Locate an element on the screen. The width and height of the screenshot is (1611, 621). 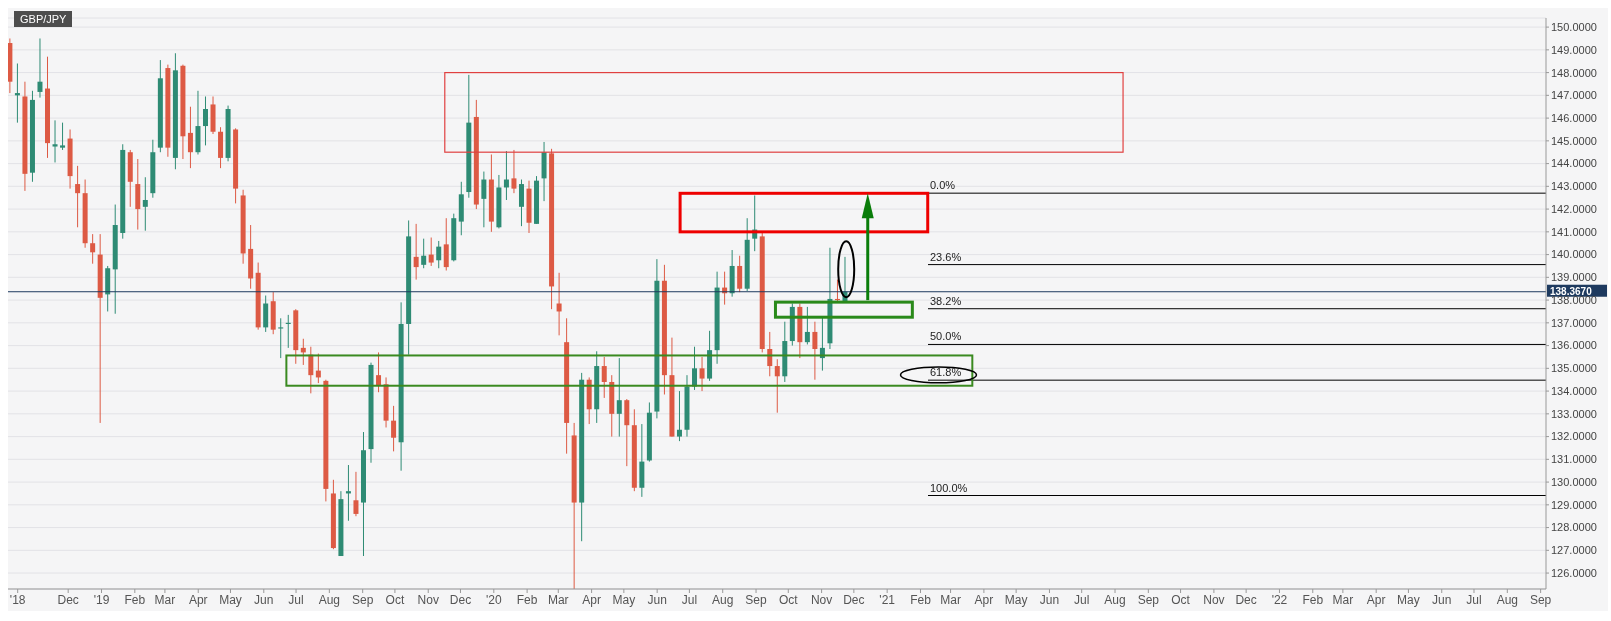
annotation: 38.2% is located at coordinates (946, 300).